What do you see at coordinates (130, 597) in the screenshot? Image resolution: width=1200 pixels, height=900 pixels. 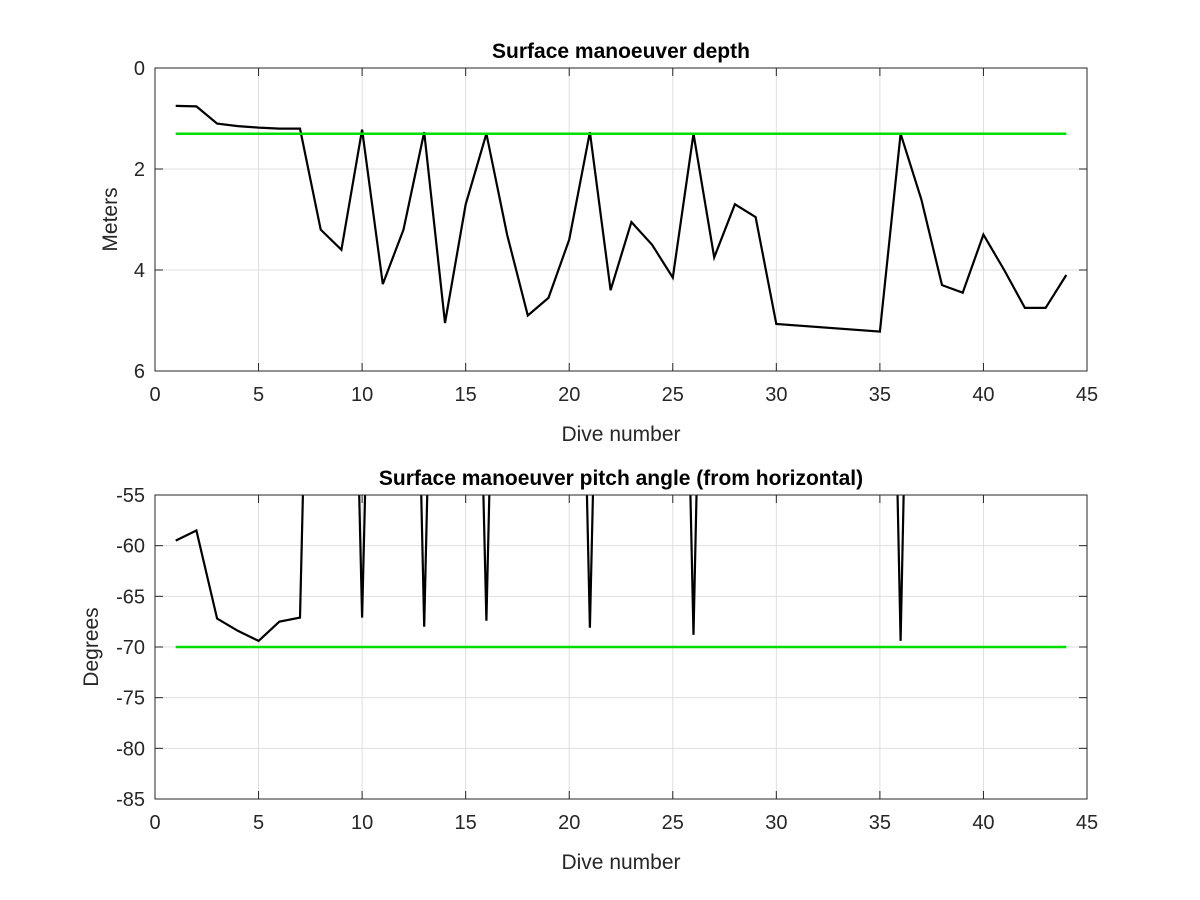 I see `y-tick-label: -65` at bounding box center [130, 597].